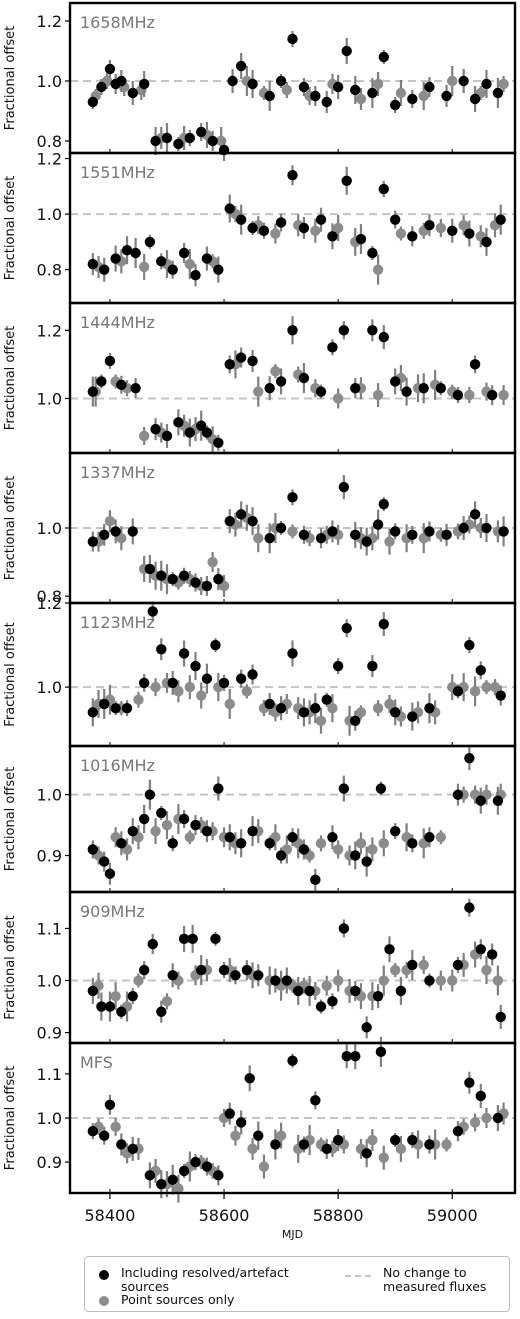 The width and height of the screenshot is (520, 1319). Describe the element at coordinates (358, 1276) in the screenshot. I see `legend-marker-nochange` at that location.